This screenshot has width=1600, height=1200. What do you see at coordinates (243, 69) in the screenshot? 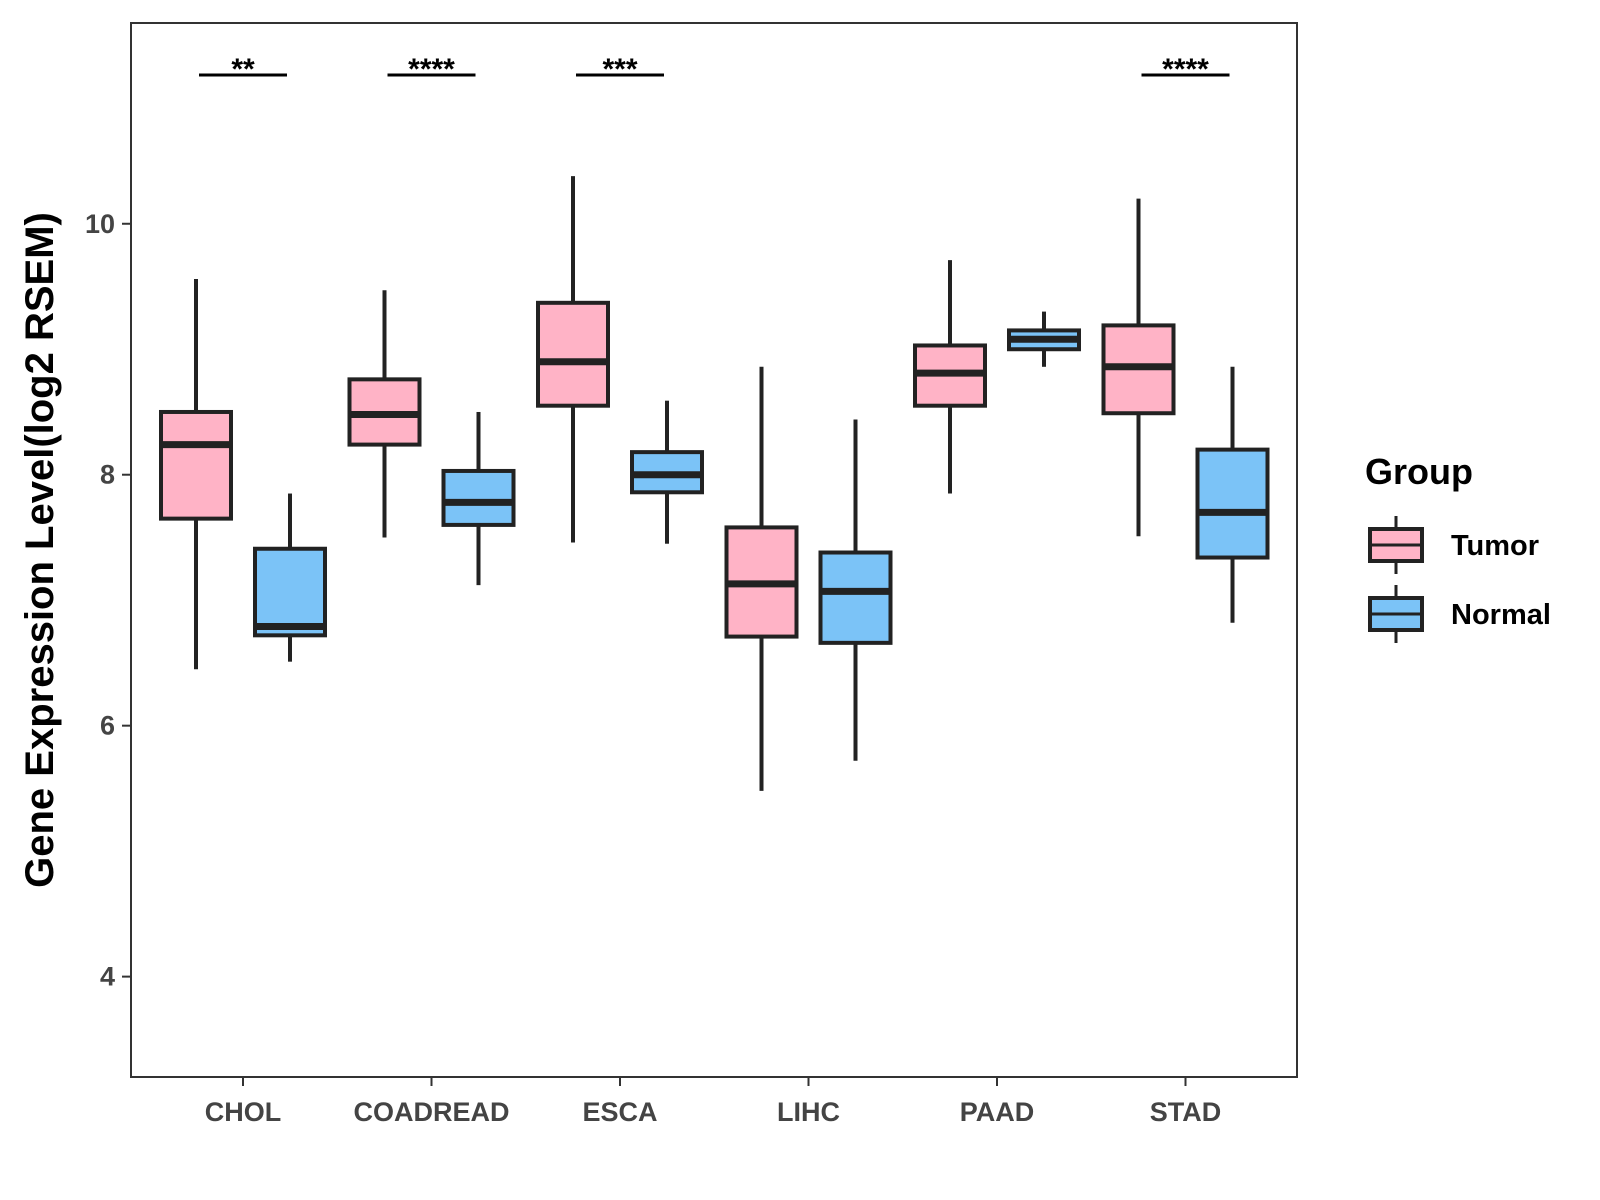
I see `significance-label: **` at bounding box center [243, 69].